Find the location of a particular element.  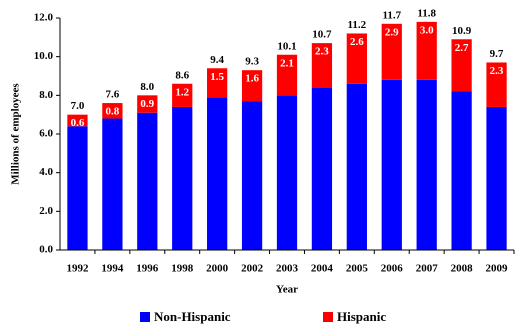

x-tick-label: 1998 is located at coordinates (182, 269).